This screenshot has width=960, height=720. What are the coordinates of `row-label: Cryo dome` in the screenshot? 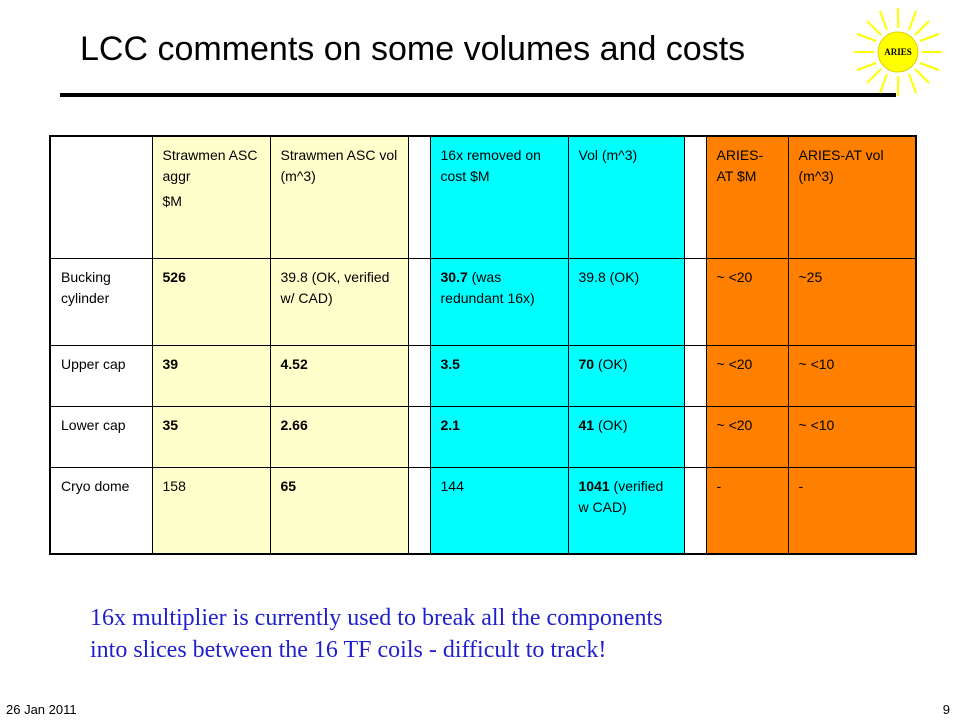 It's located at (101, 511).